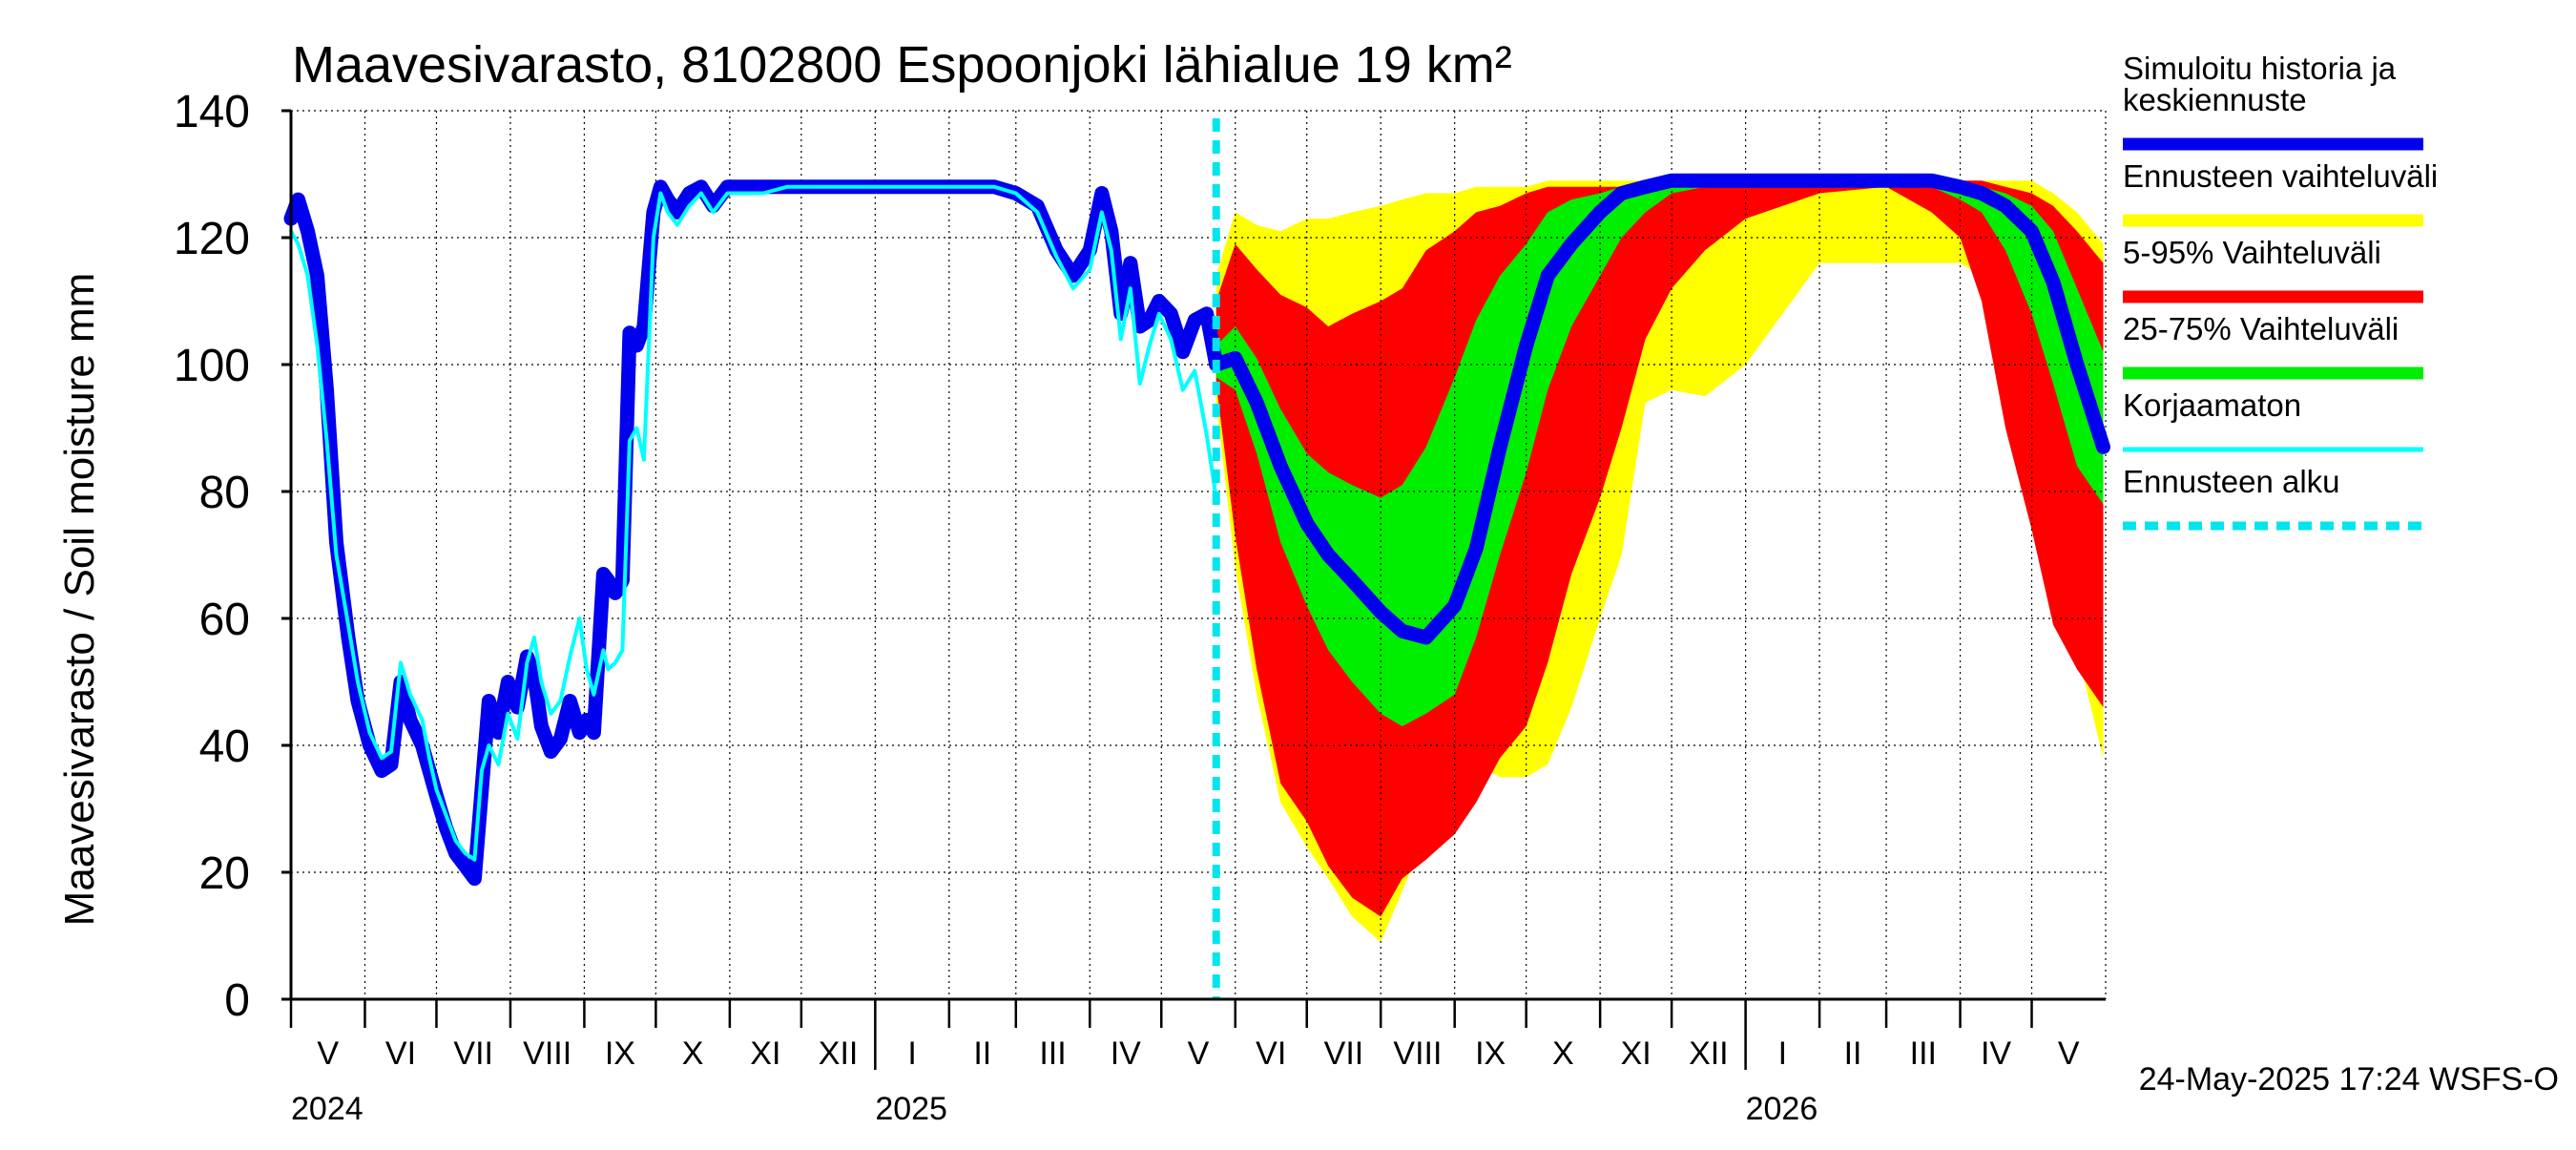 This screenshot has height=1150, width=2576. Describe the element at coordinates (2215, 99) in the screenshot. I see `legend-label-0-line2: keskiennuste` at that location.